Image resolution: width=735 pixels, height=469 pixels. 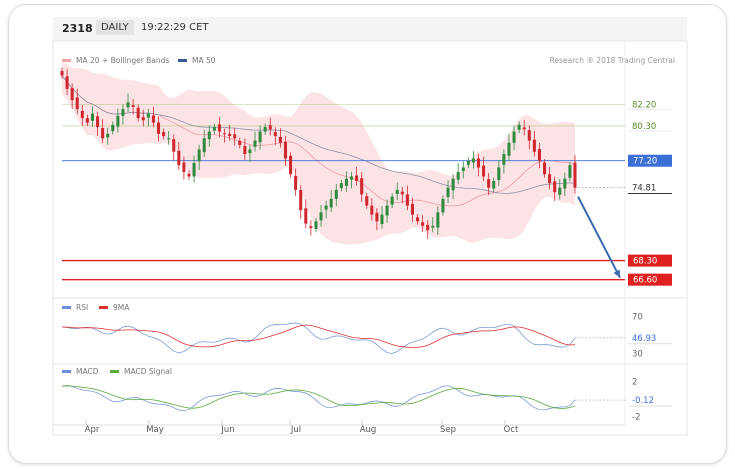 I want to click on x-tick-label: Oct, so click(x=511, y=430).